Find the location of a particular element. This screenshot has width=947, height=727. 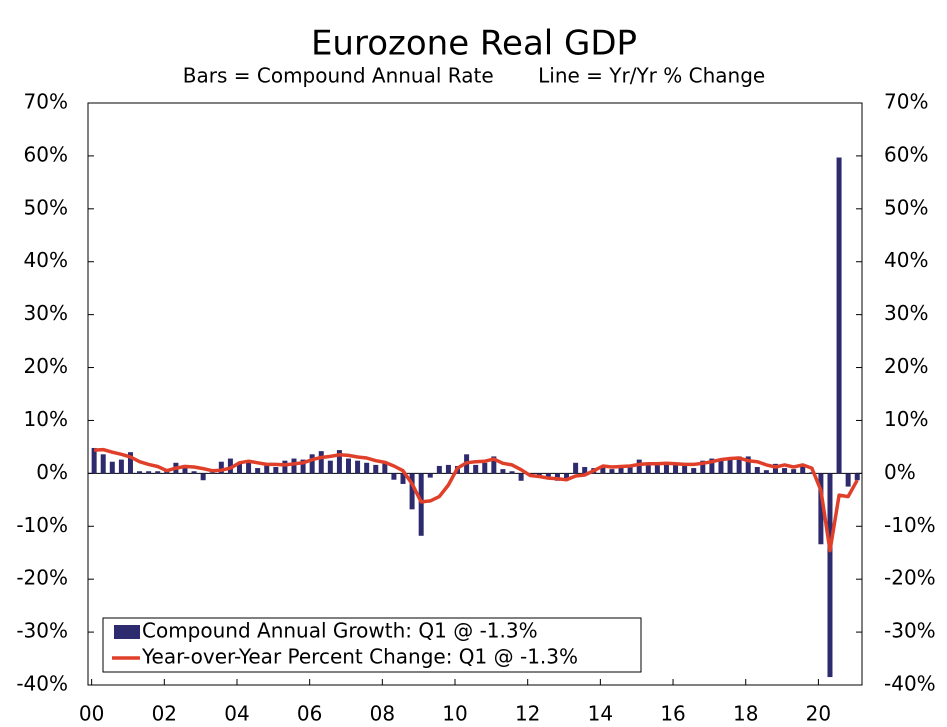

legend-box is located at coordinates (372, 645).